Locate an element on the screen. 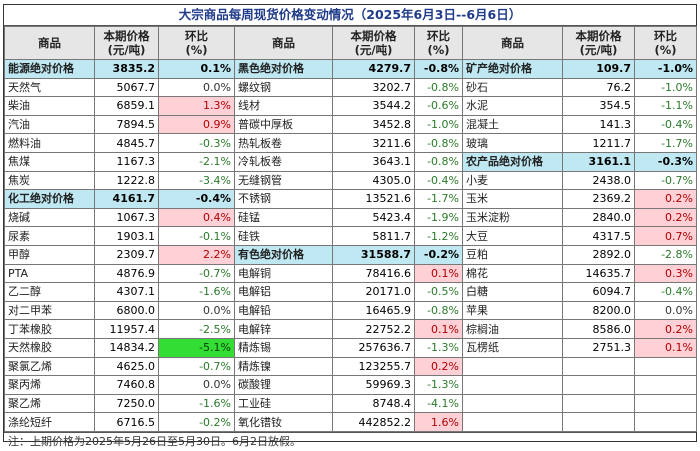 The height and width of the screenshot is (451, 700). cell-price: 7460.8 is located at coordinates (126, 385).